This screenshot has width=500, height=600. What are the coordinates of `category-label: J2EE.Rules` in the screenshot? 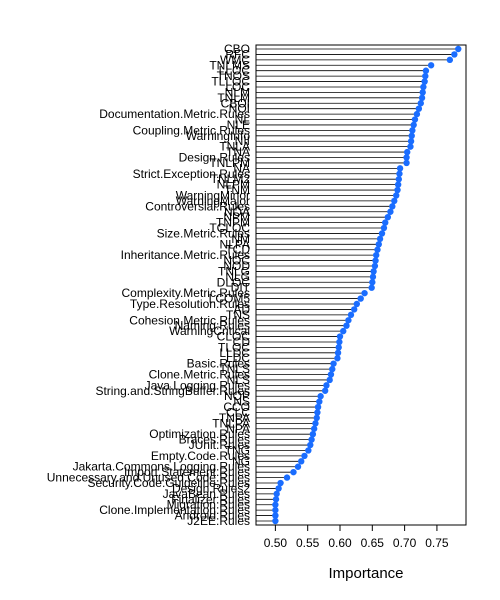 It's located at (218, 521).